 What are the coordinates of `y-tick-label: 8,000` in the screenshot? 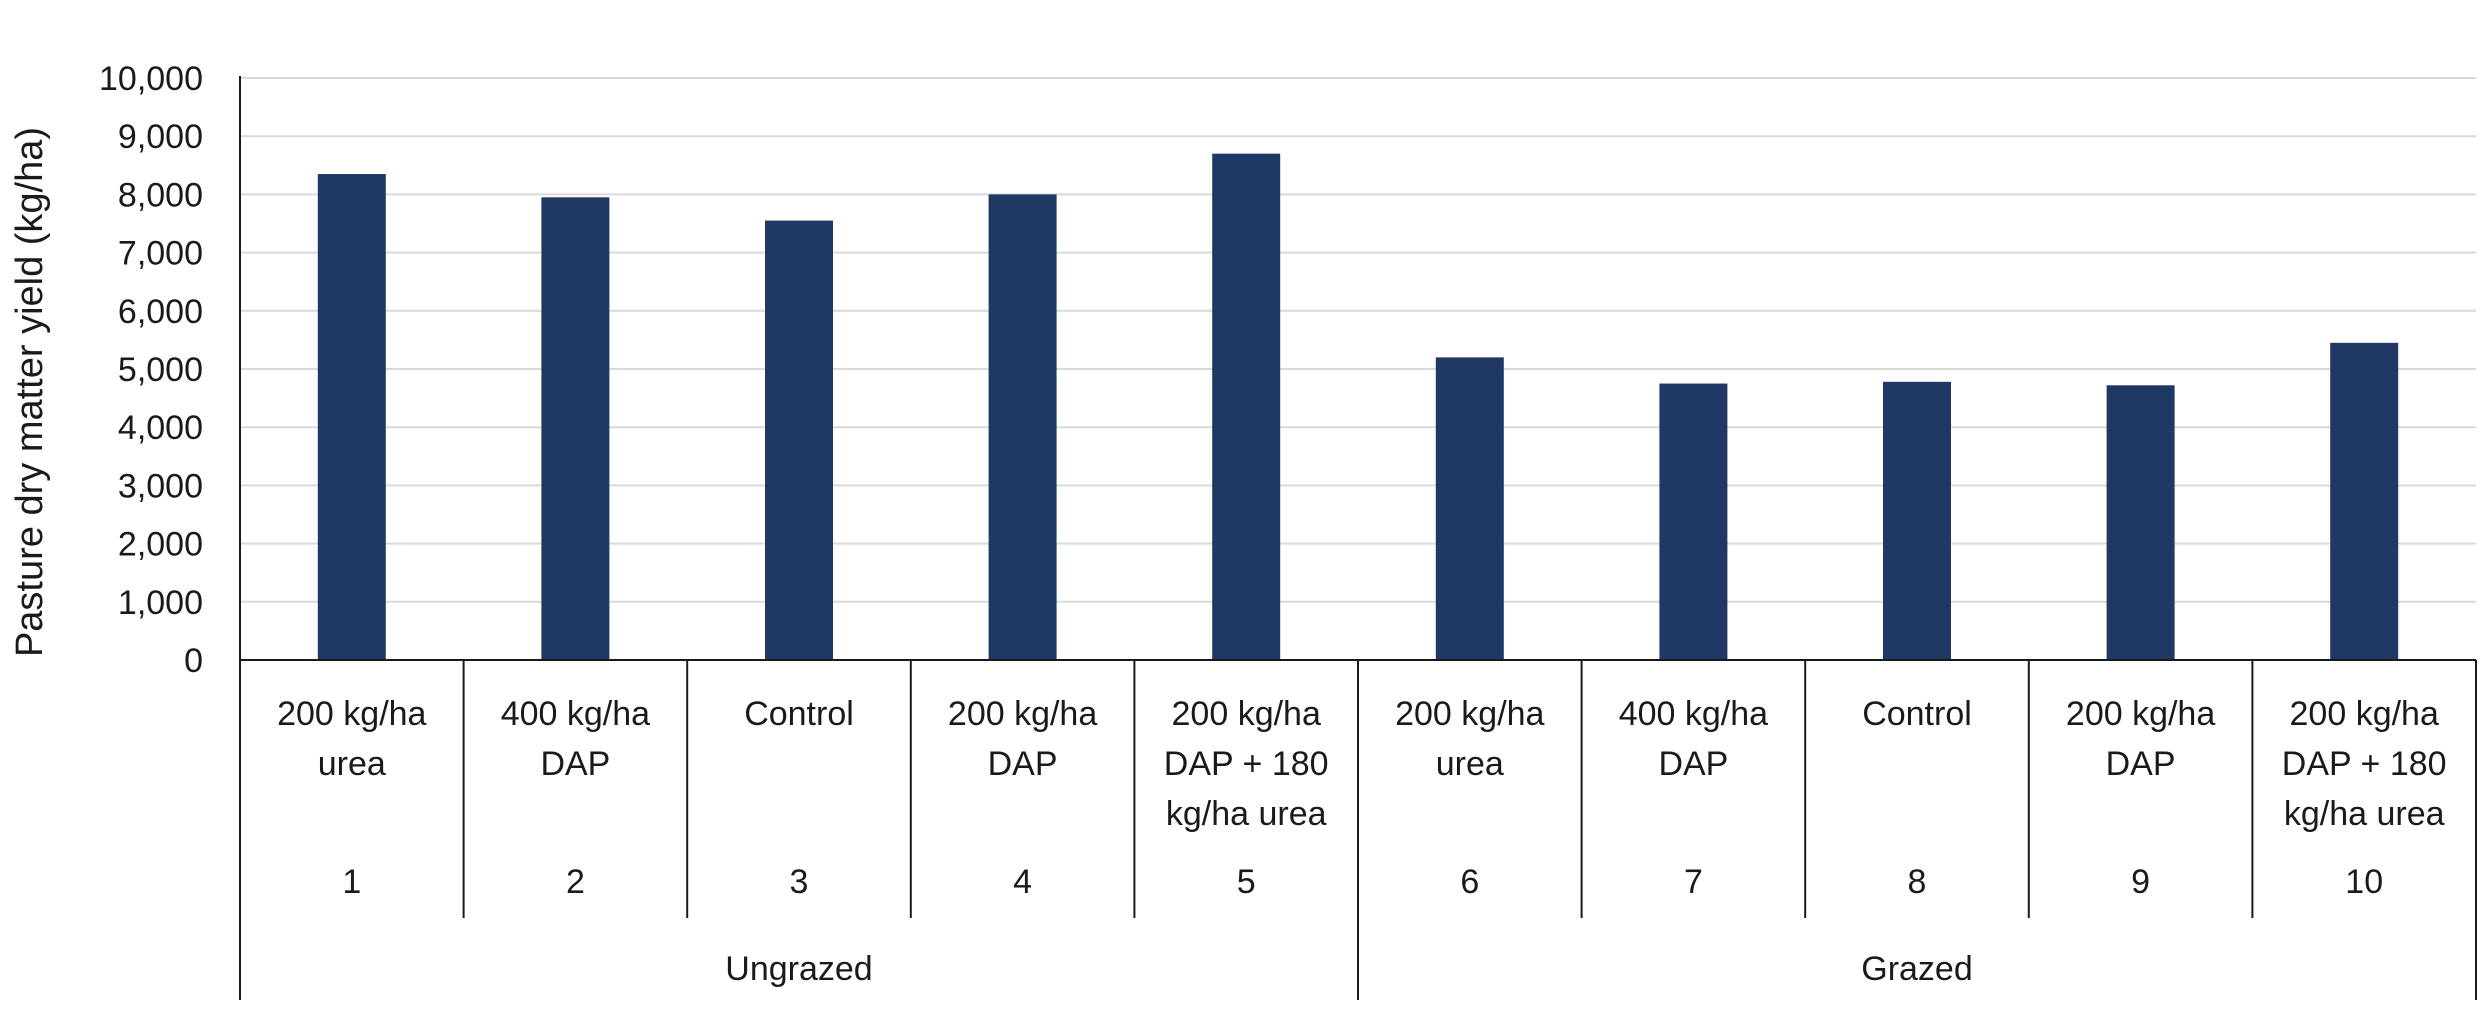 It's located at (160, 195).